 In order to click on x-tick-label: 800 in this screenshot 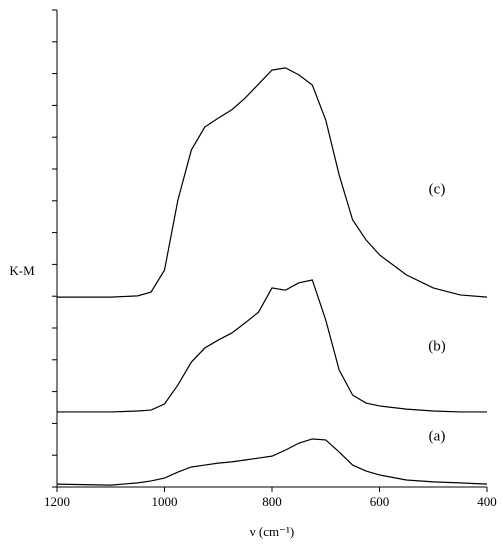, I will do `click(272, 501)`.